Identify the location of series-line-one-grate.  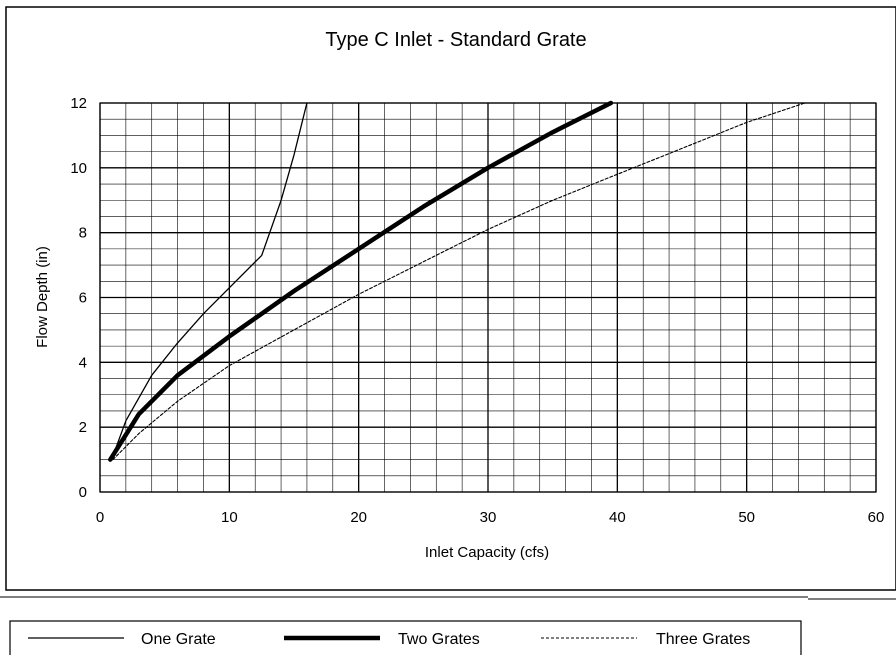
(209, 281).